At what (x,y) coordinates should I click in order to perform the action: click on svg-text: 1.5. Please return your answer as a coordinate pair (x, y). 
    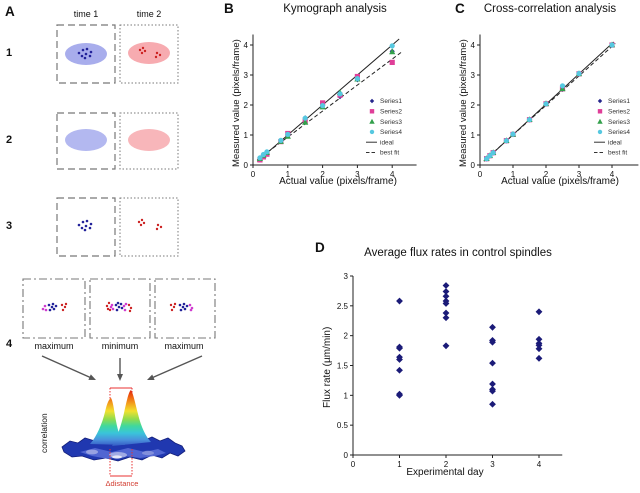
    Looking at the image, I should click on (343, 365).